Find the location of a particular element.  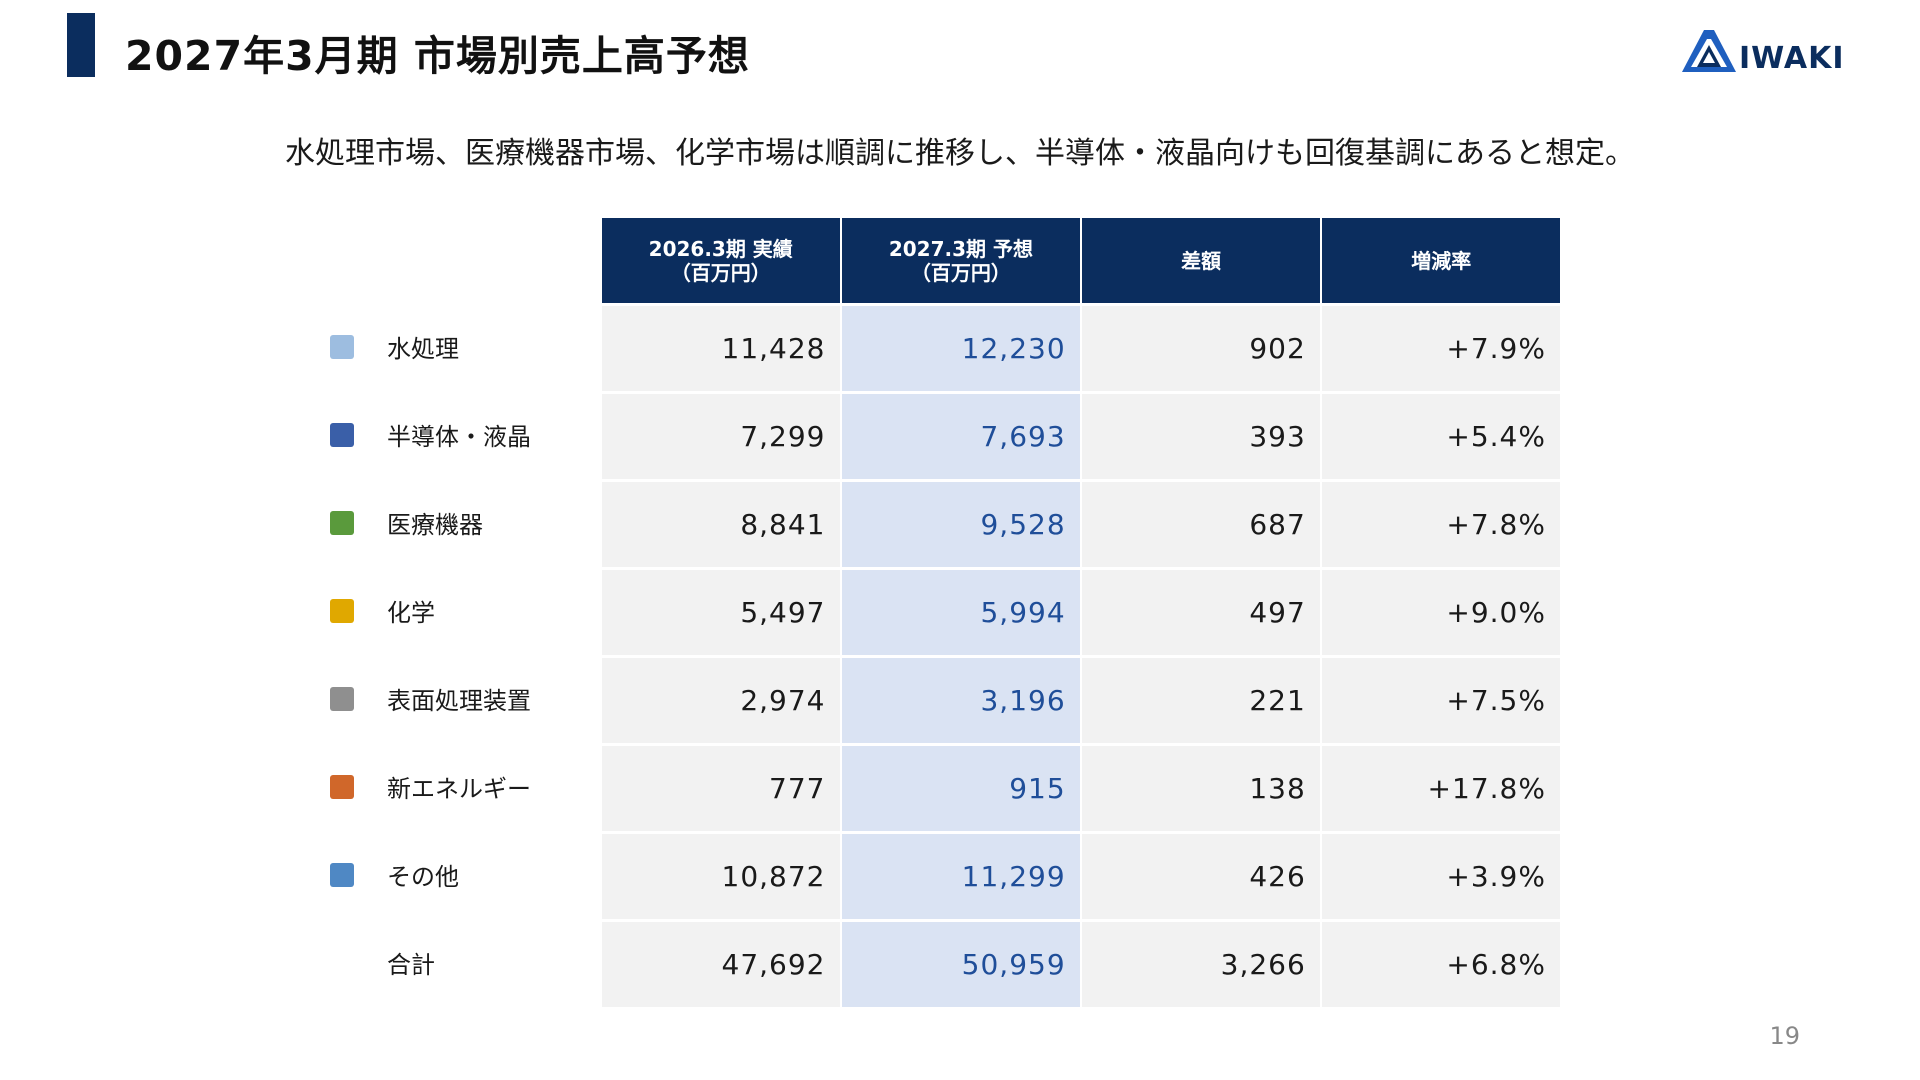

header-actual-line2: （百万円） is located at coordinates (720, 272).